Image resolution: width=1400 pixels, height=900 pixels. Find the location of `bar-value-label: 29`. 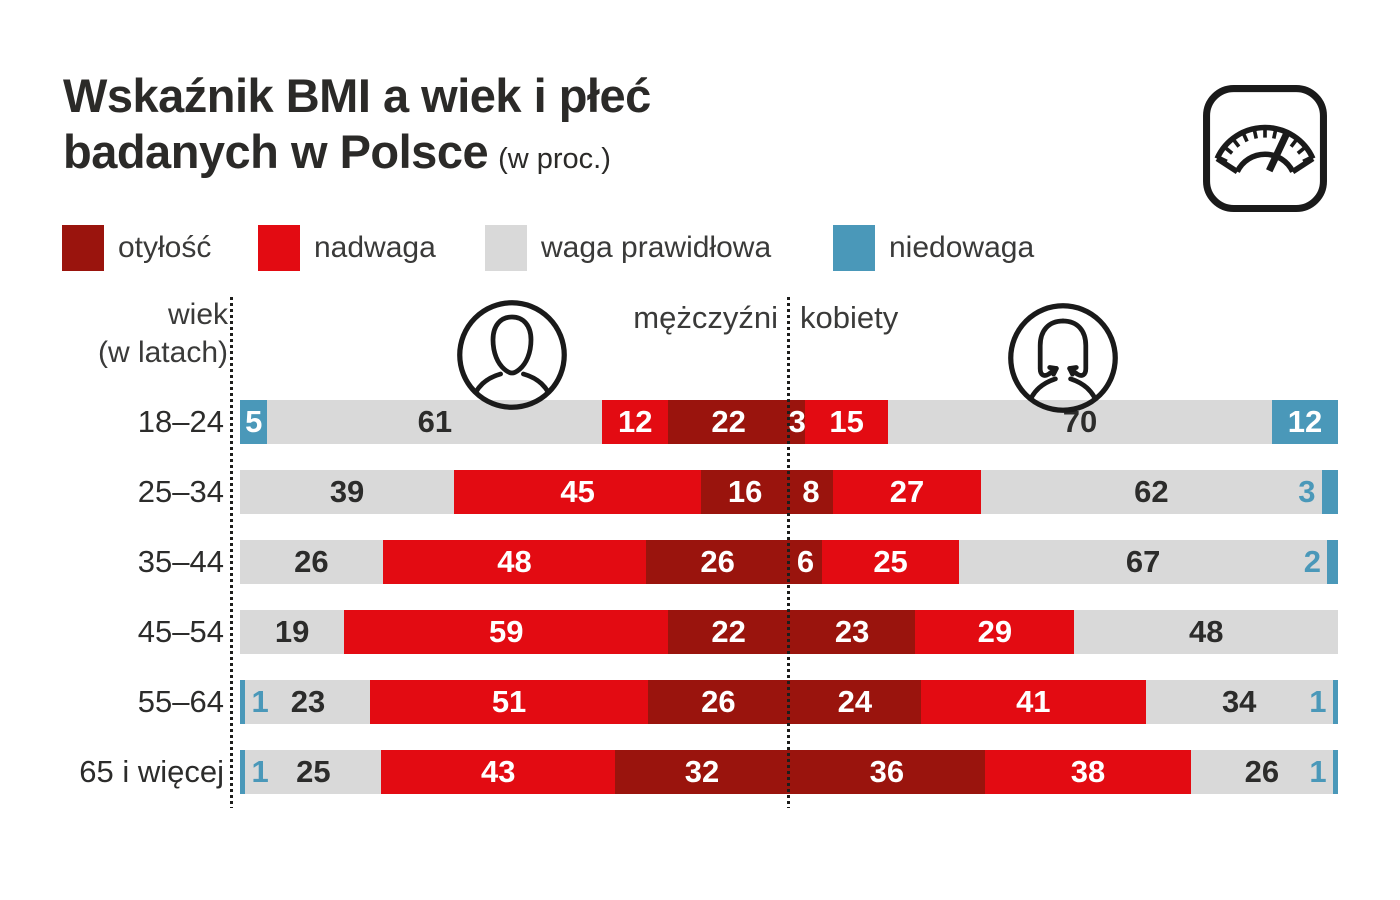

bar-value-label: 29 is located at coordinates (995, 631).